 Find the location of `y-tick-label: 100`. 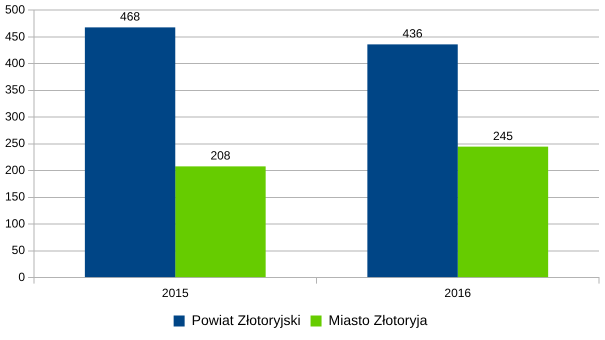

y-tick-label: 100 is located at coordinates (15, 223).